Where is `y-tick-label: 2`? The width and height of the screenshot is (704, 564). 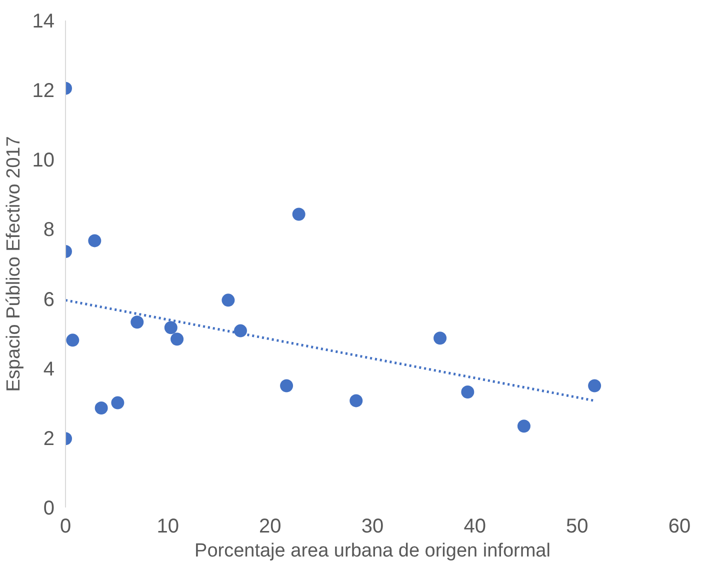
y-tick-label: 2 is located at coordinates (48, 439).